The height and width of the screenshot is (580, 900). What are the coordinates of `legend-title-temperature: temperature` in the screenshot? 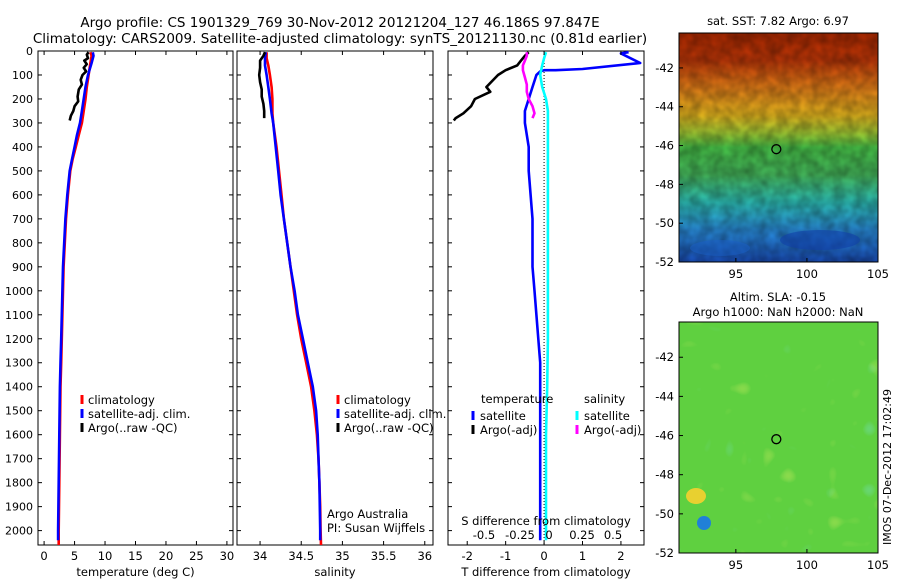 It's located at (517, 399).